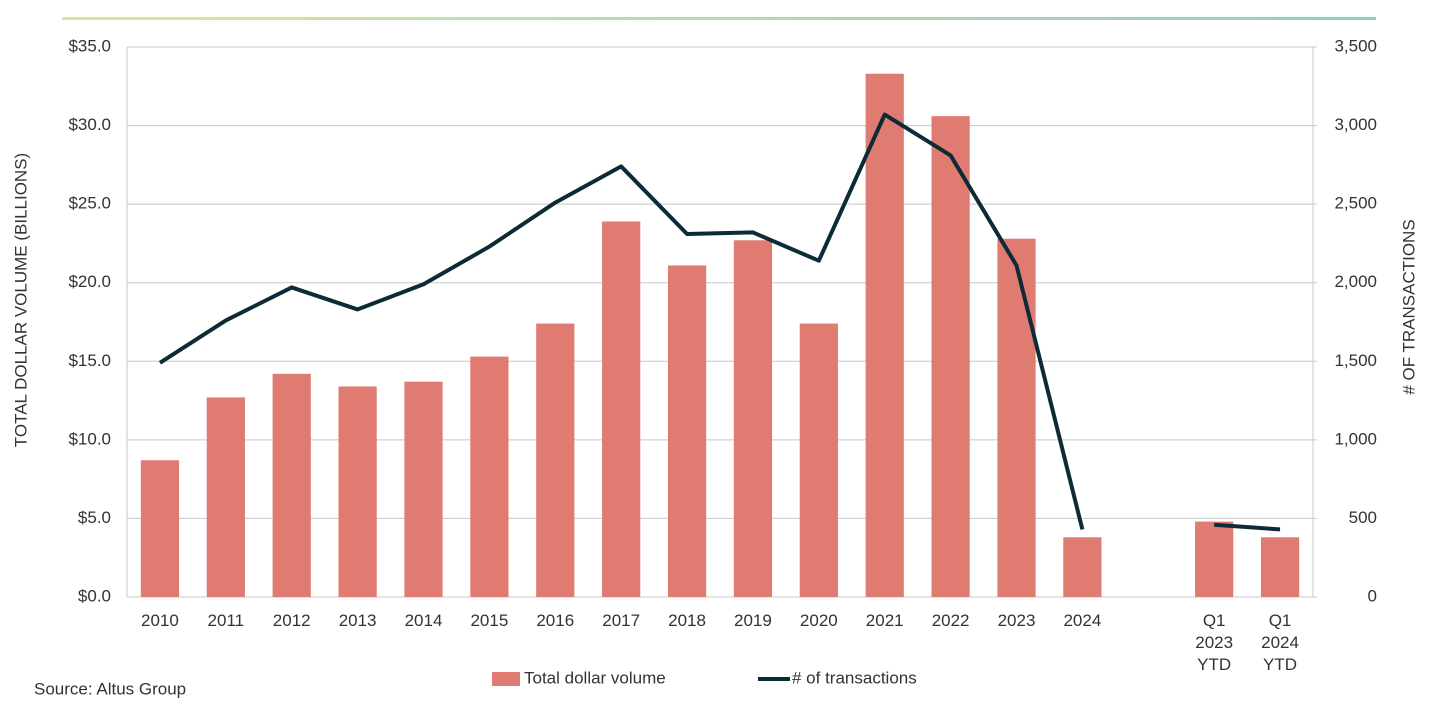 The height and width of the screenshot is (724, 1454). Describe the element at coordinates (89, 45) in the screenshot. I see `y-tick-label: $35.0` at that location.